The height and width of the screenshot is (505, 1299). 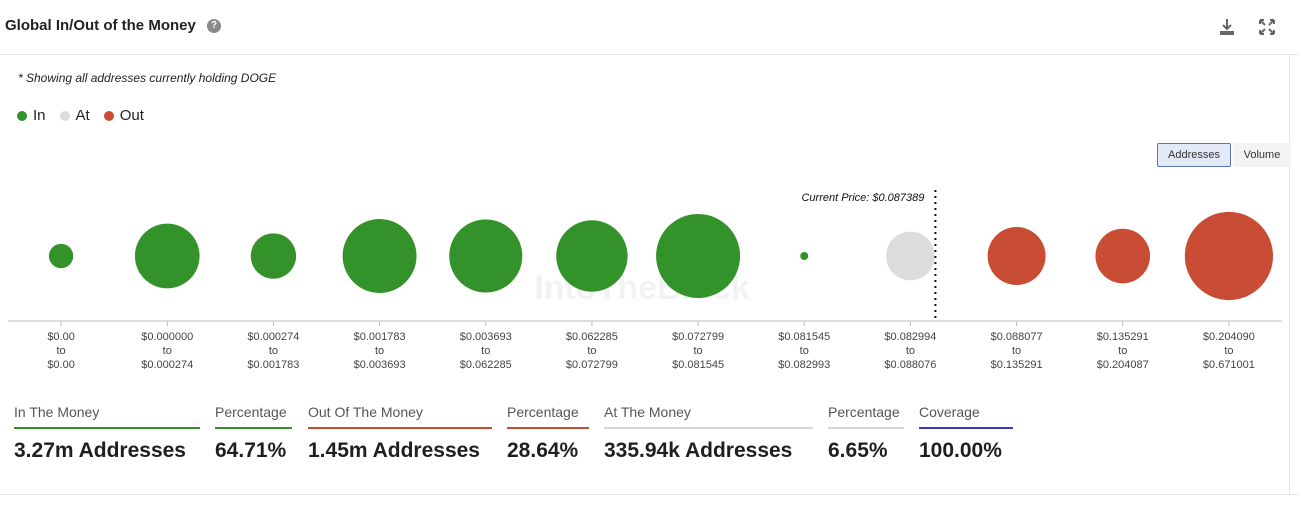 What do you see at coordinates (400, 416) in the screenshot?
I see `stat-label: Out Of The Money` at bounding box center [400, 416].